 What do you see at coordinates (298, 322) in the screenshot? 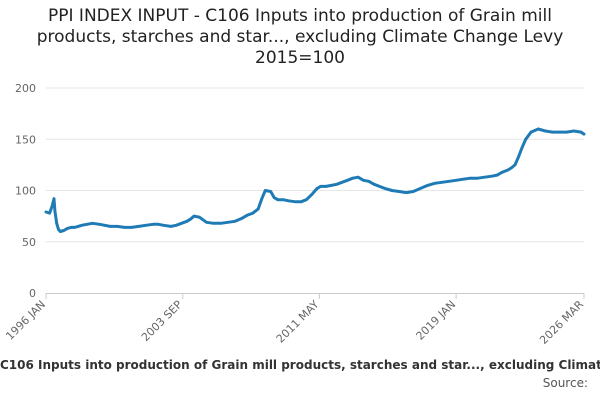
I see `x-tick-label: 2011 MAY` at bounding box center [298, 322].